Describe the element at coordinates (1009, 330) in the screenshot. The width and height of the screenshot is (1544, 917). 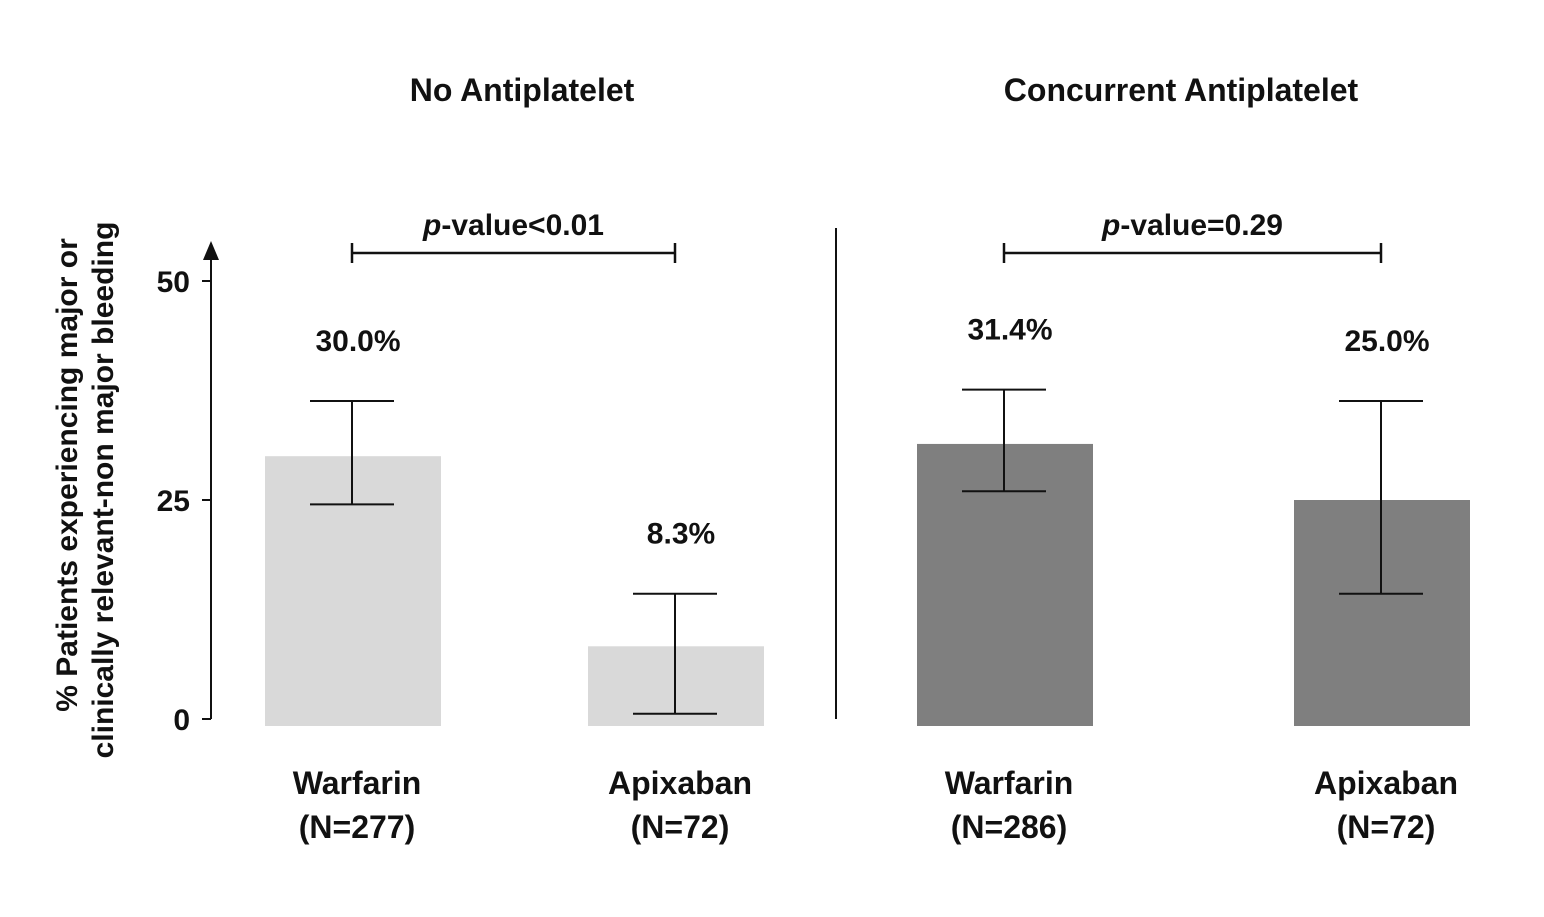
I see `data-label: 31.4%` at that location.